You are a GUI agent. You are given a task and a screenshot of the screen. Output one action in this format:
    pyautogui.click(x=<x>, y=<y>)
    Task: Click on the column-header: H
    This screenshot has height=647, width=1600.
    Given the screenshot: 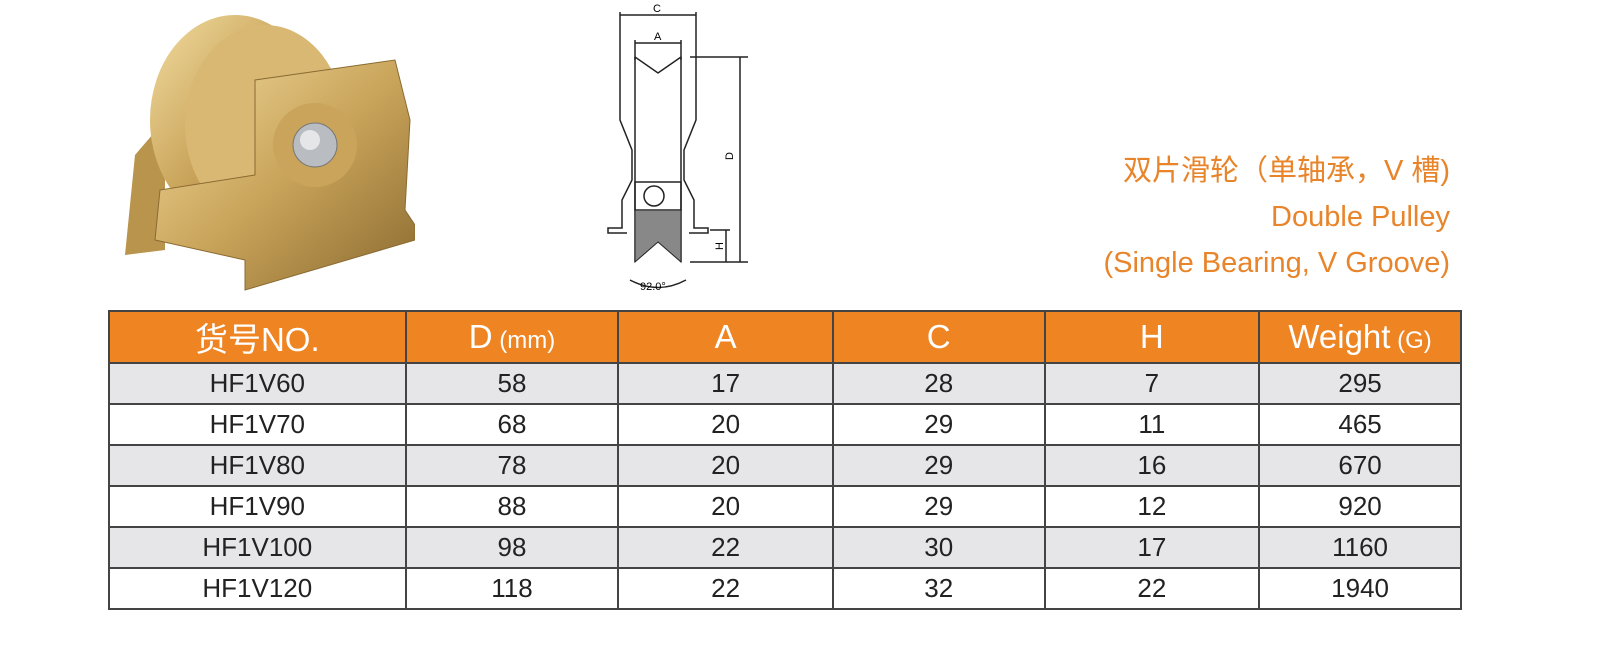 What is the action you would take?
    pyautogui.click(x=1152, y=337)
    